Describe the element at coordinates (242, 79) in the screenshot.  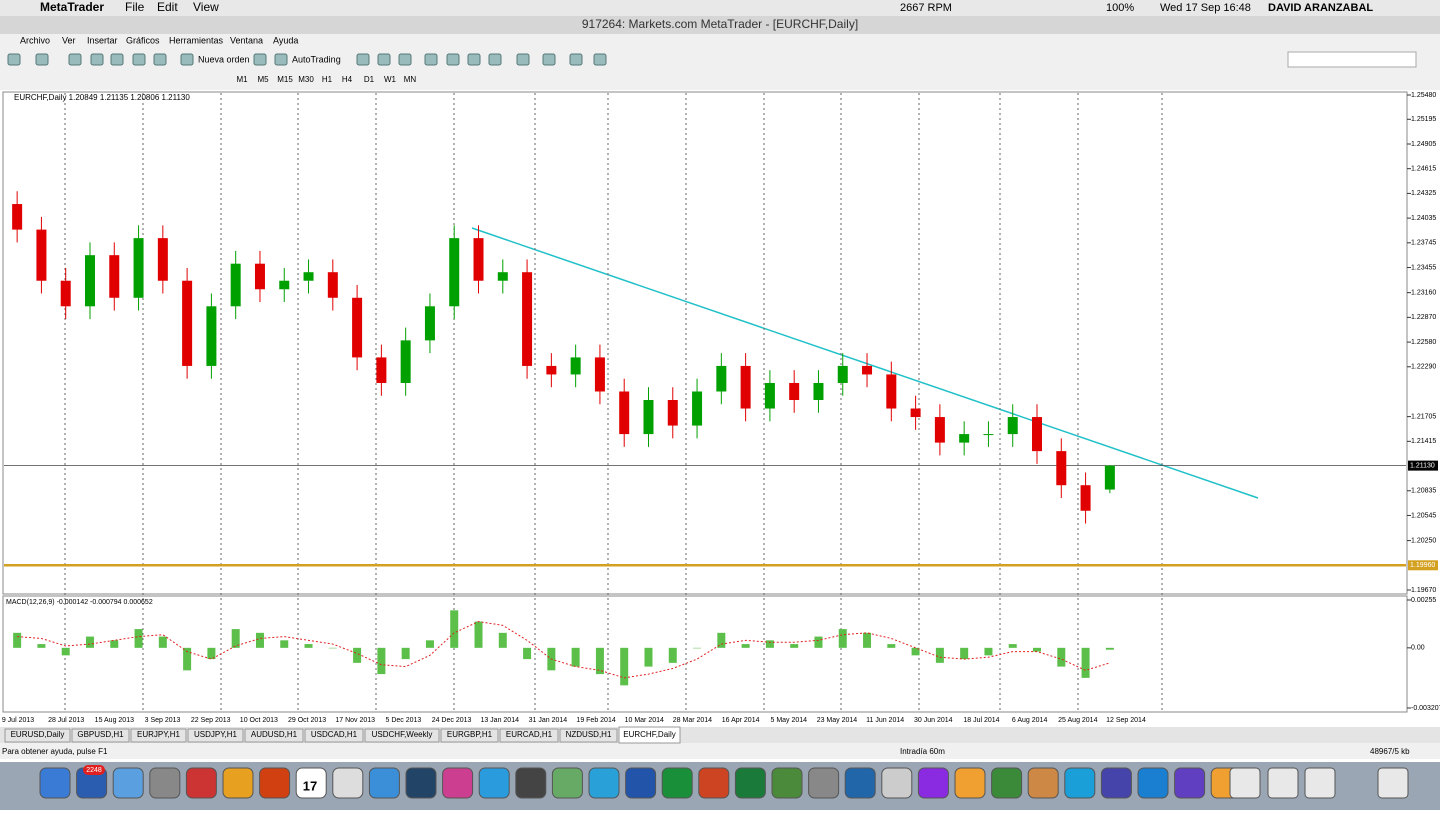
I see `timeframe-button: M1` at that location.